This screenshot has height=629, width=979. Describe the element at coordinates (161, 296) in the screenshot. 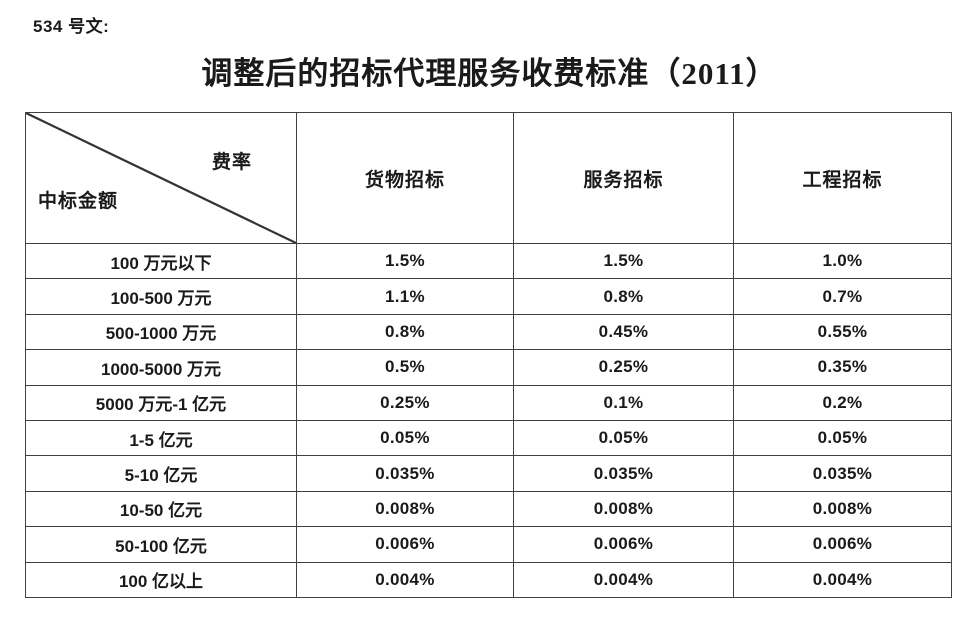

I see `amount-range-cell: 100-500 万元` at that location.